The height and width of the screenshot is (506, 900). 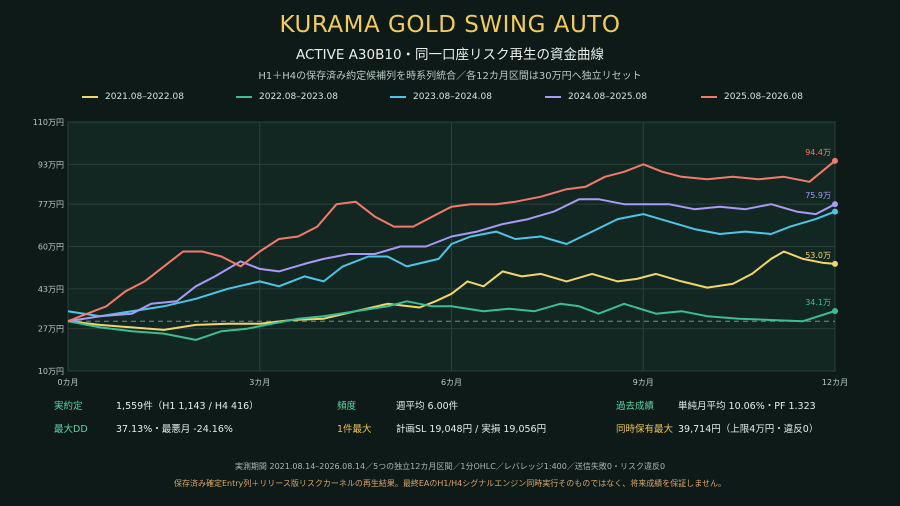 I want to click on stat-frequency-value: 週平均 6.00件, so click(x=427, y=405).